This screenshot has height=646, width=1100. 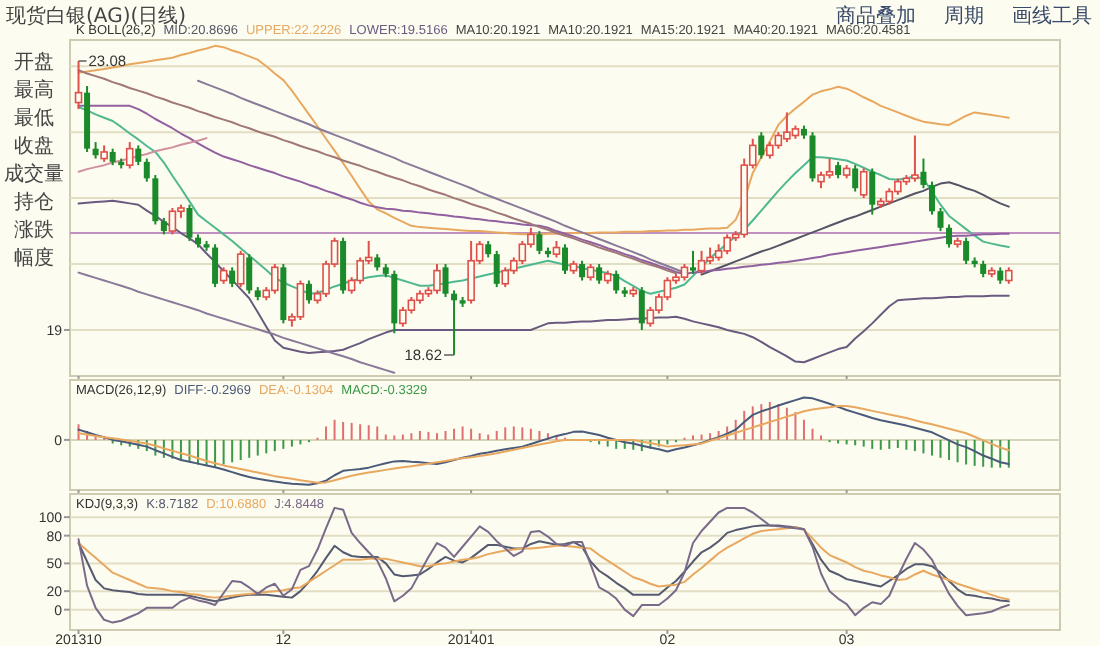 What do you see at coordinates (964, 16) in the screenshot?
I see `text: 周期` at bounding box center [964, 16].